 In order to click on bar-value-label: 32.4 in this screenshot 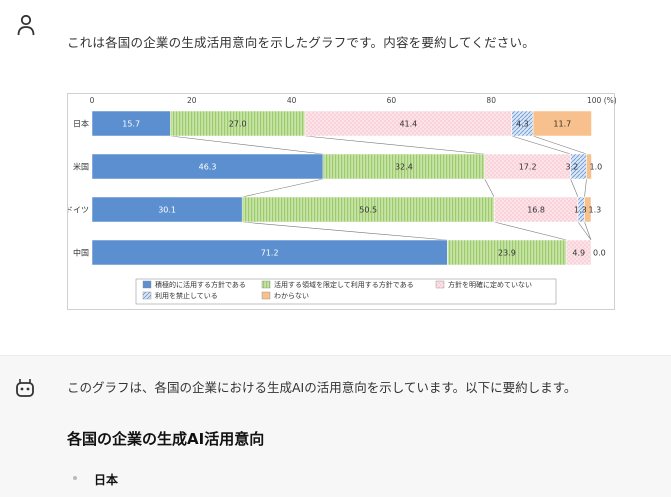, I will do `click(404, 167)`.